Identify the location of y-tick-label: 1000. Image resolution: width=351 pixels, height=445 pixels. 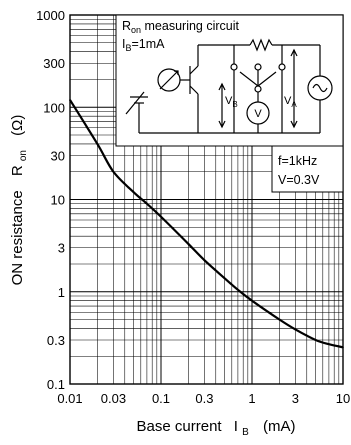
(50, 15).